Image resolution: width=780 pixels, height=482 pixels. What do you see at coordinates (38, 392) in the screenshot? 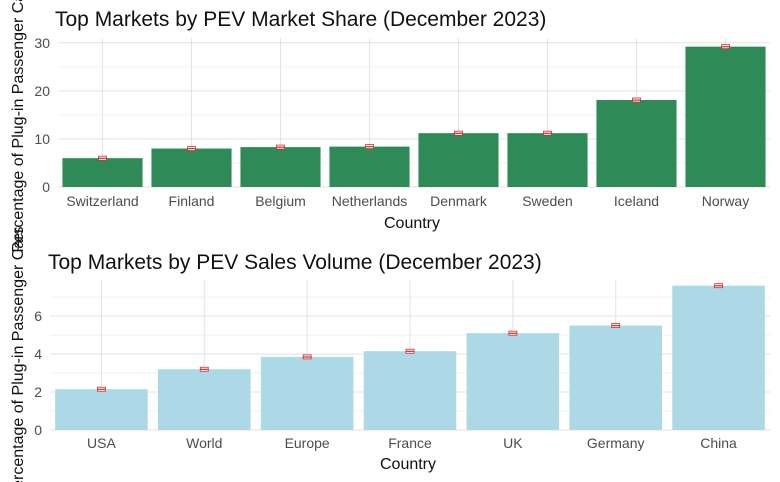
I see `y-tick-label: 2` at bounding box center [38, 392].